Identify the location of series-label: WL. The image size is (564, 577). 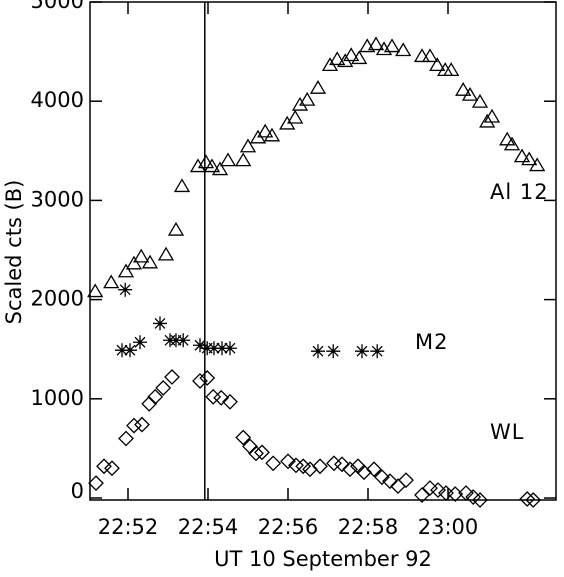
(507, 432).